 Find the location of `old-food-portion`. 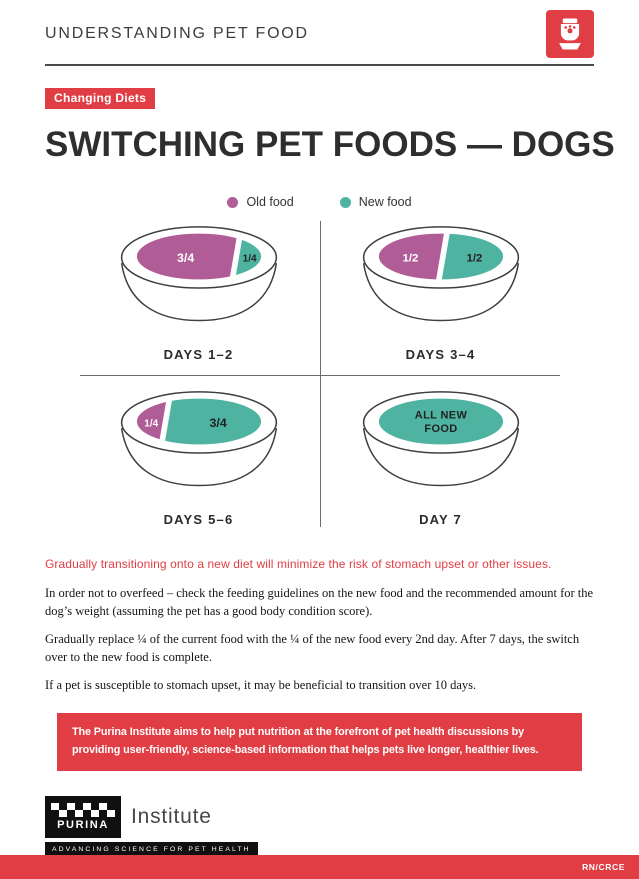

old-food-portion is located at coordinates (412, 256).